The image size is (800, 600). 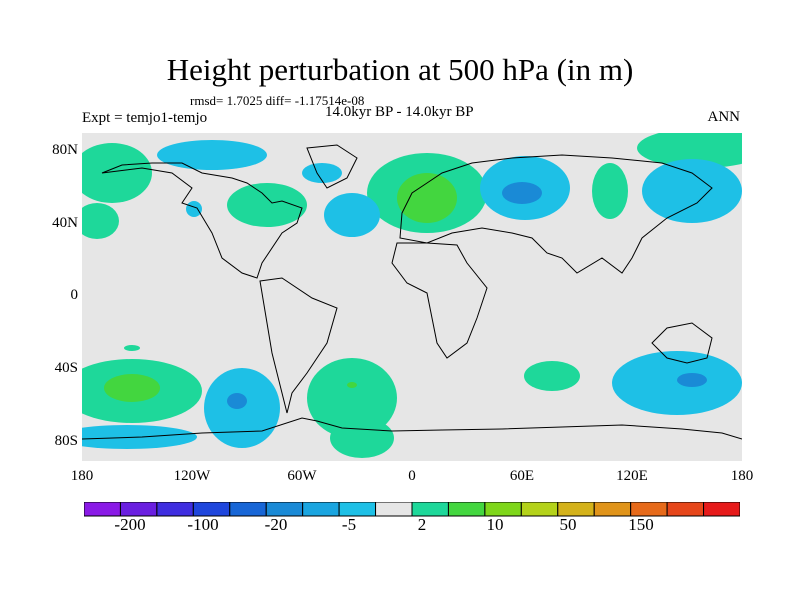 I want to click on season-label: ANN, so click(x=724, y=117).